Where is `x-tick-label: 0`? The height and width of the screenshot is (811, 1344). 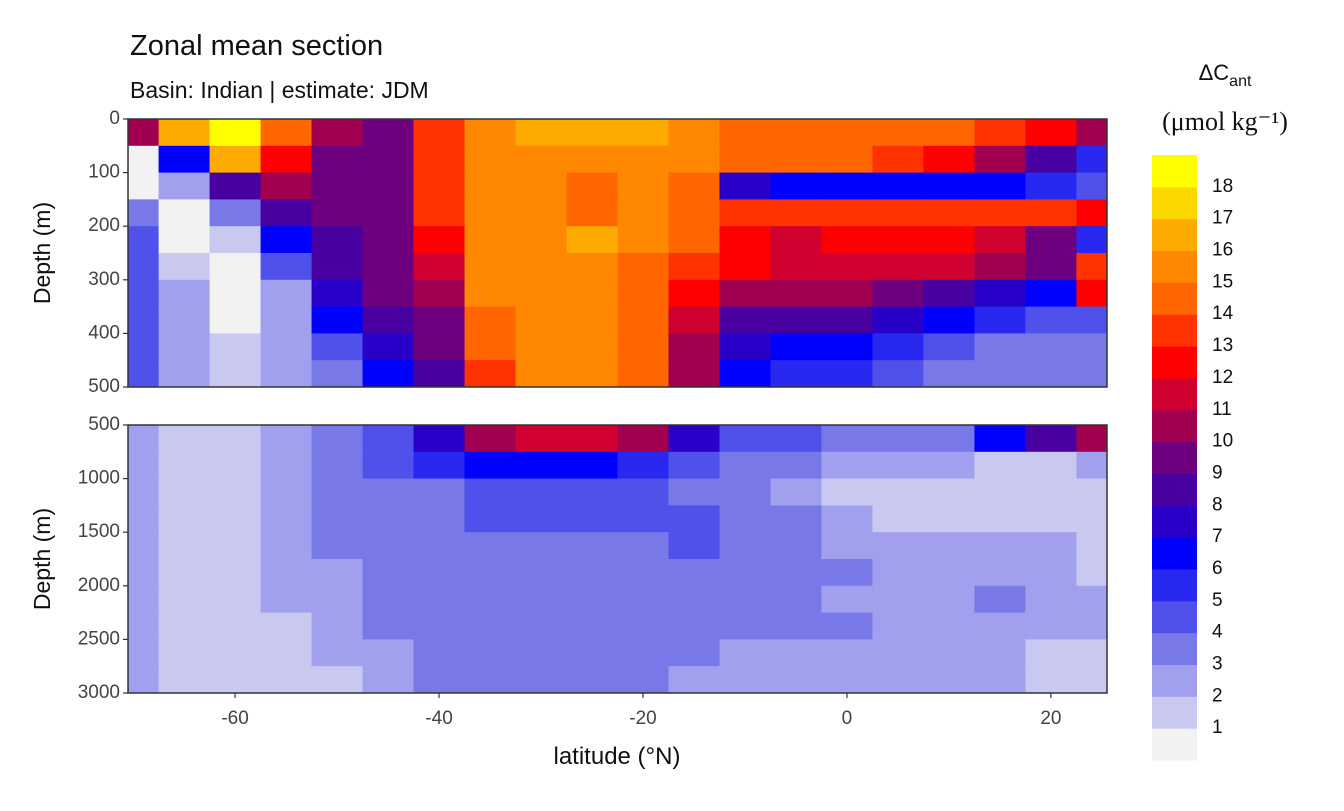
x-tick-label: 0 is located at coordinates (847, 718).